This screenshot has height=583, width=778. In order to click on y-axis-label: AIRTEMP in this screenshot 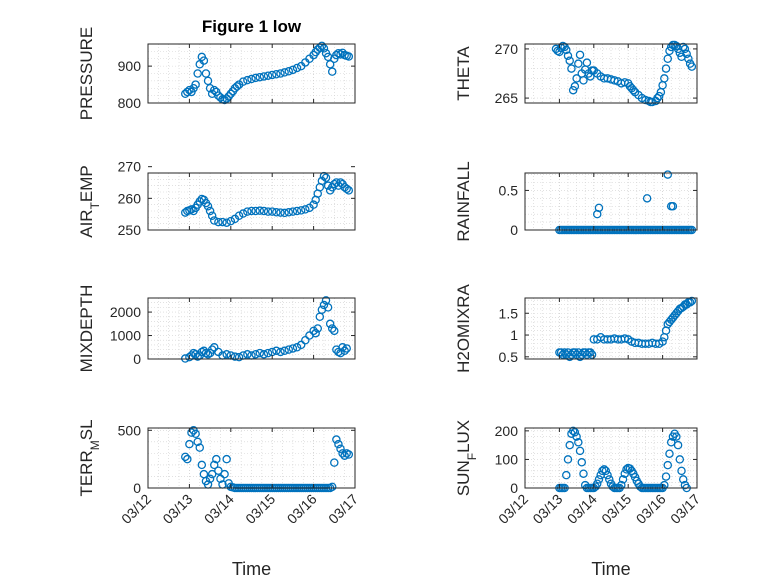, I will do `click(89, 201)`.